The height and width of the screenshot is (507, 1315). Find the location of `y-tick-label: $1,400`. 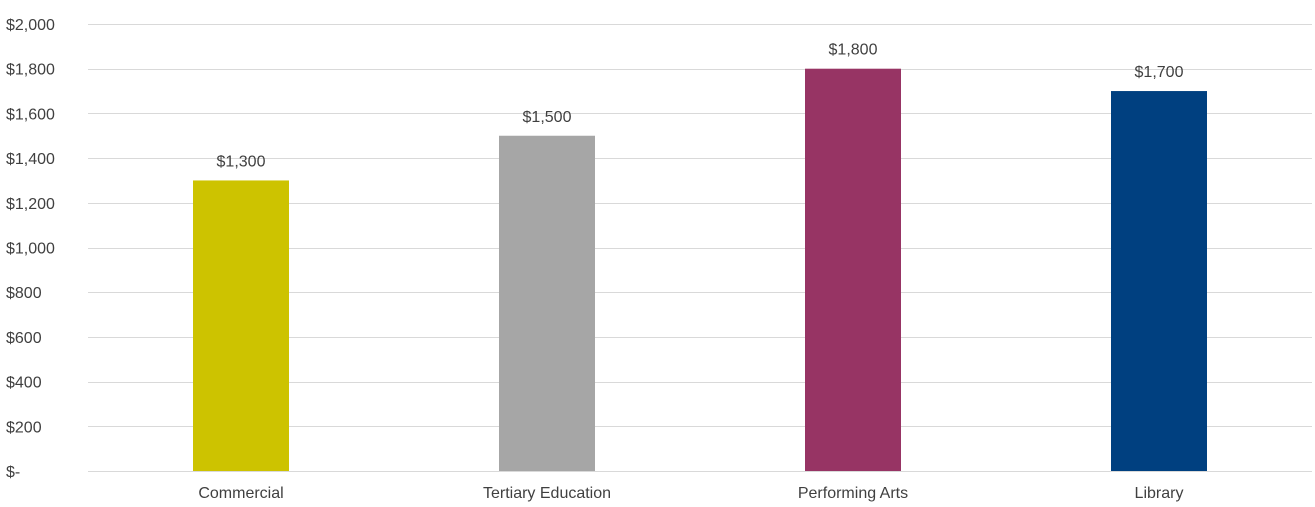

y-tick-label: $1,400 is located at coordinates (30, 159).